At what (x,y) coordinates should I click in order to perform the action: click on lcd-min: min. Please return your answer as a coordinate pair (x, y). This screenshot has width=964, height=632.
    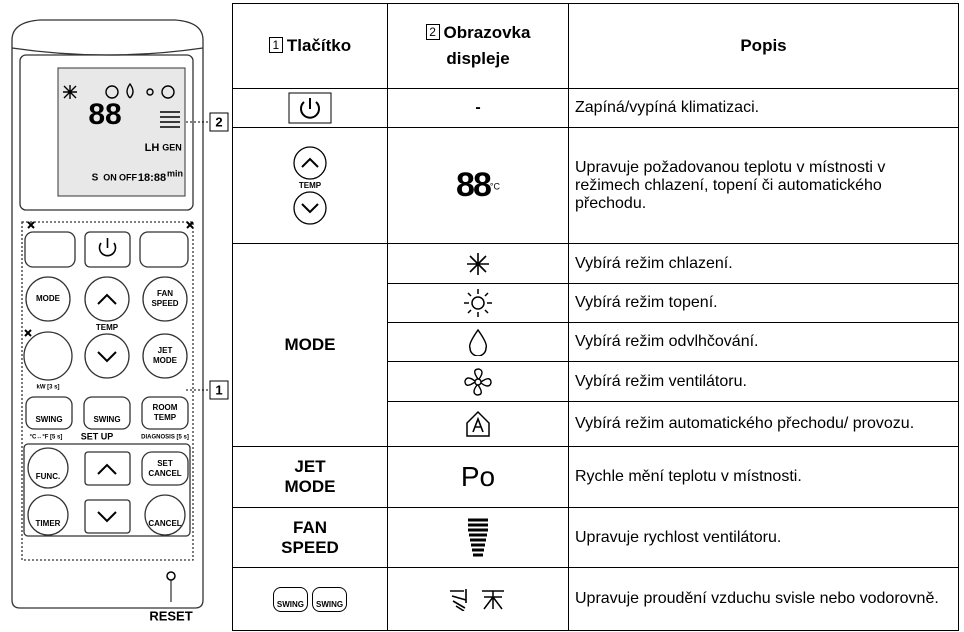
    Looking at the image, I should click on (175, 173).